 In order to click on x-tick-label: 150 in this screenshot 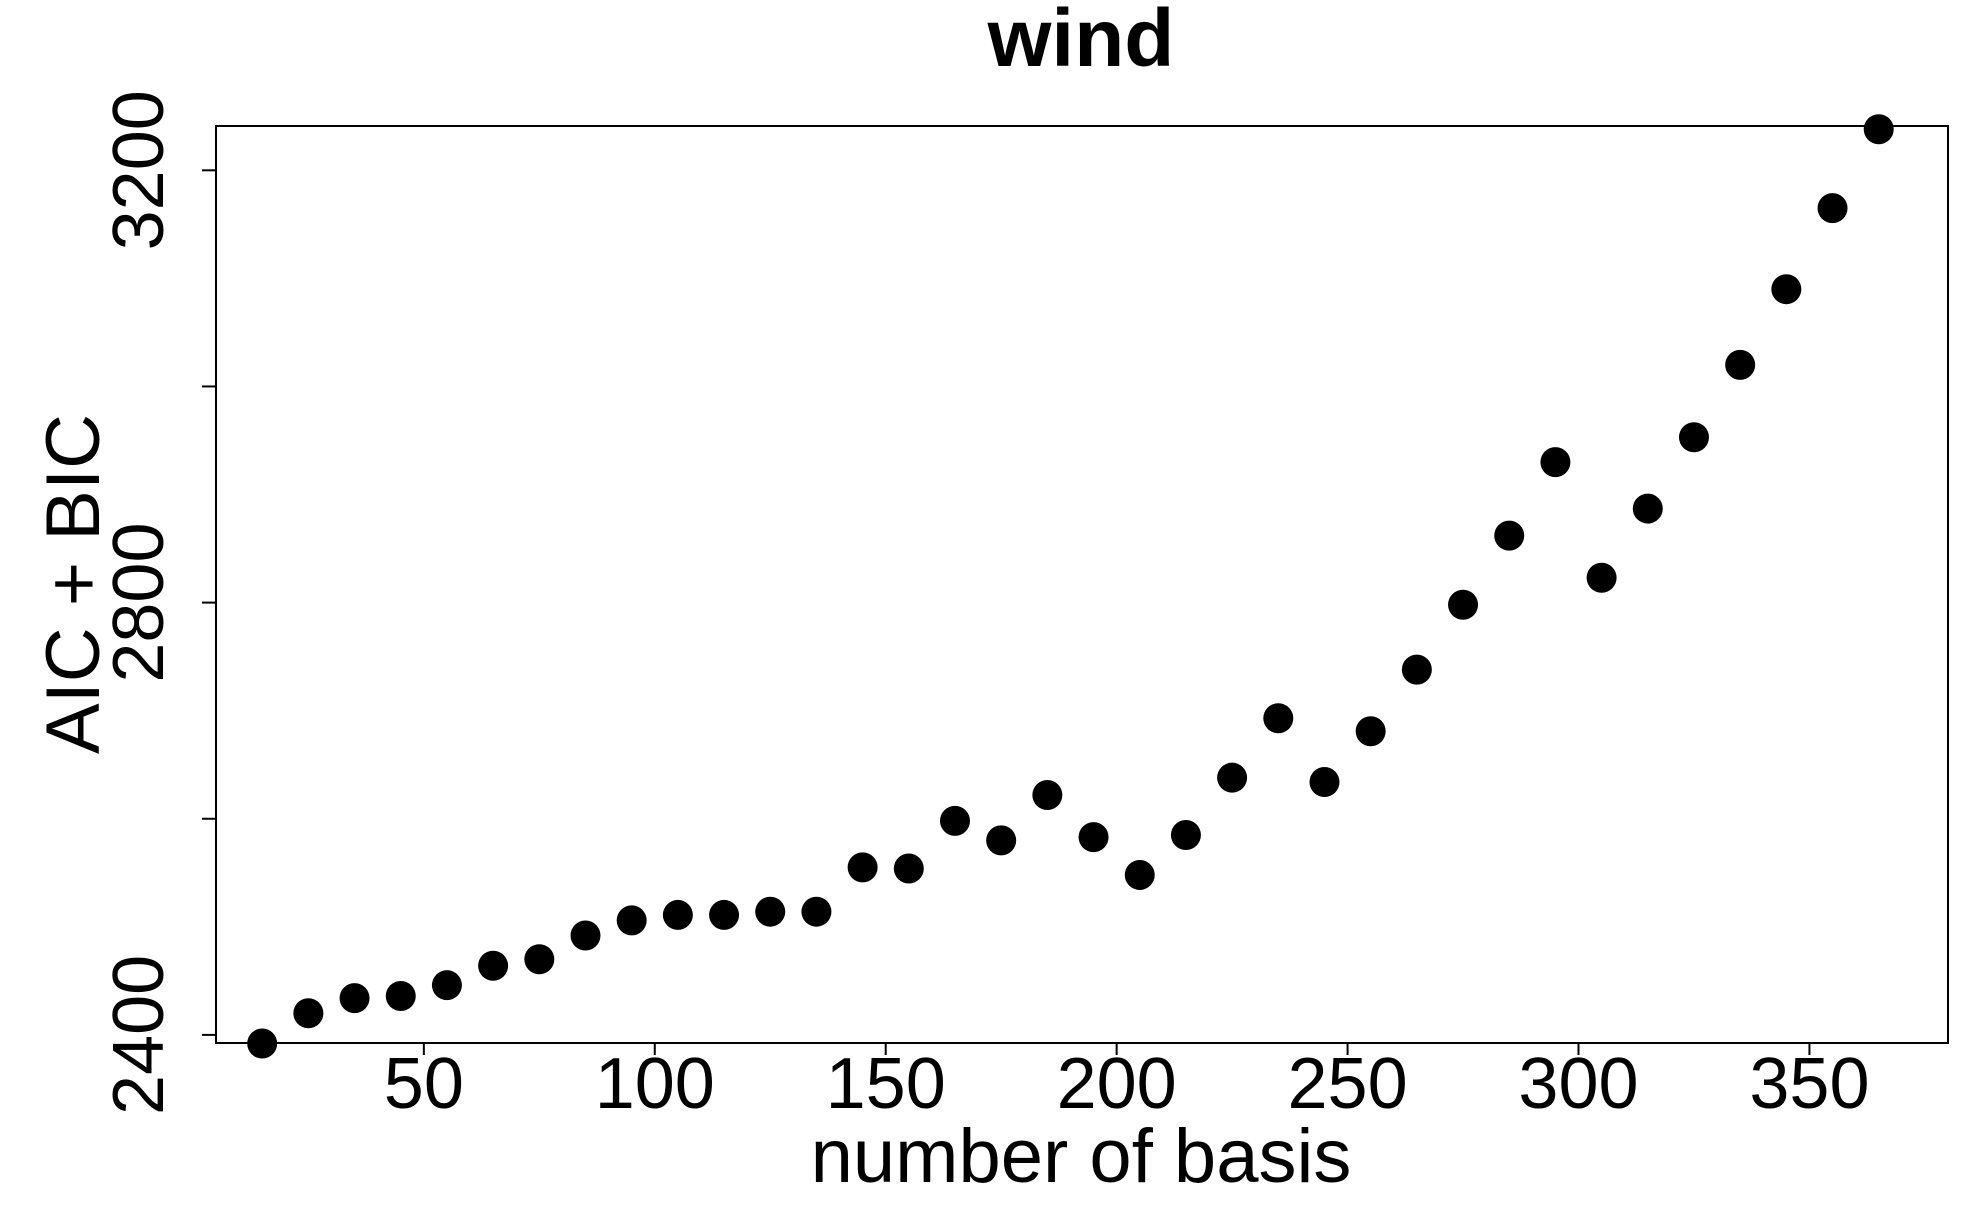, I will do `click(886, 1084)`.